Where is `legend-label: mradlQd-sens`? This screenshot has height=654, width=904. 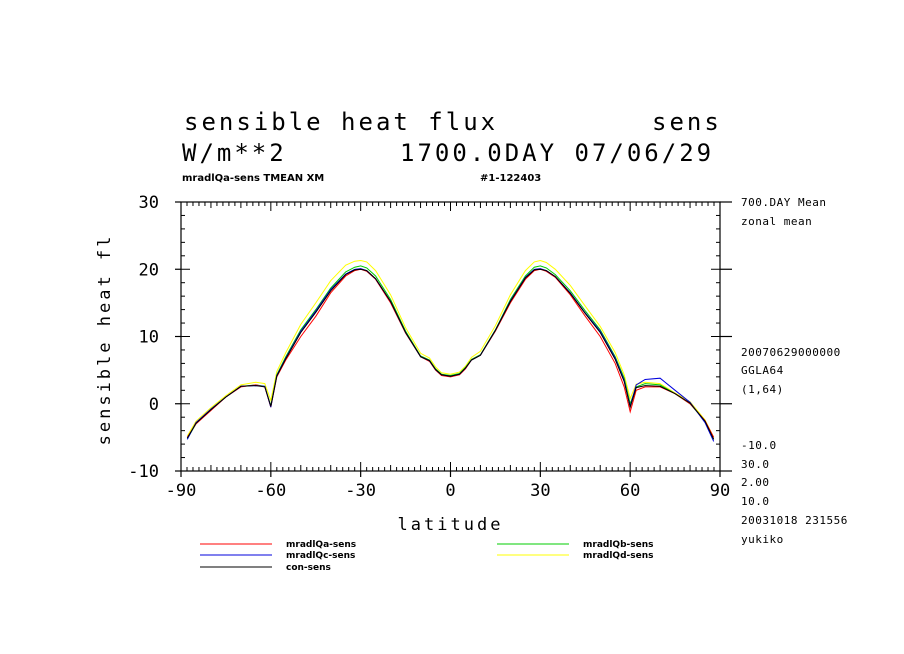 legend-label: mradlQd-sens is located at coordinates (618, 556).